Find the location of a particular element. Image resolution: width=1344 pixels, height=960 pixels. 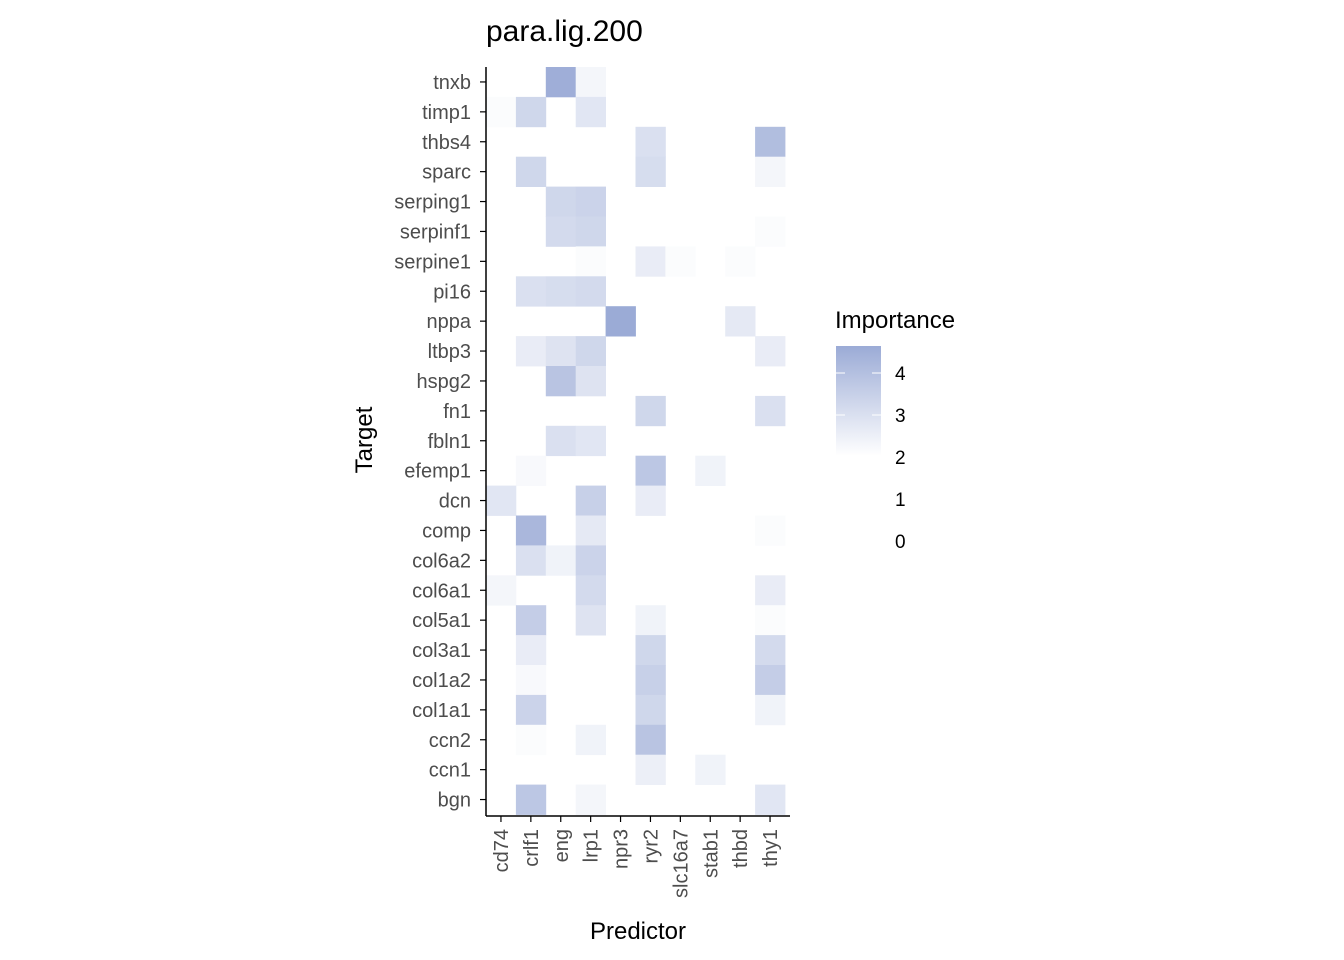

legend-tick-label: 3 is located at coordinates (900, 416).